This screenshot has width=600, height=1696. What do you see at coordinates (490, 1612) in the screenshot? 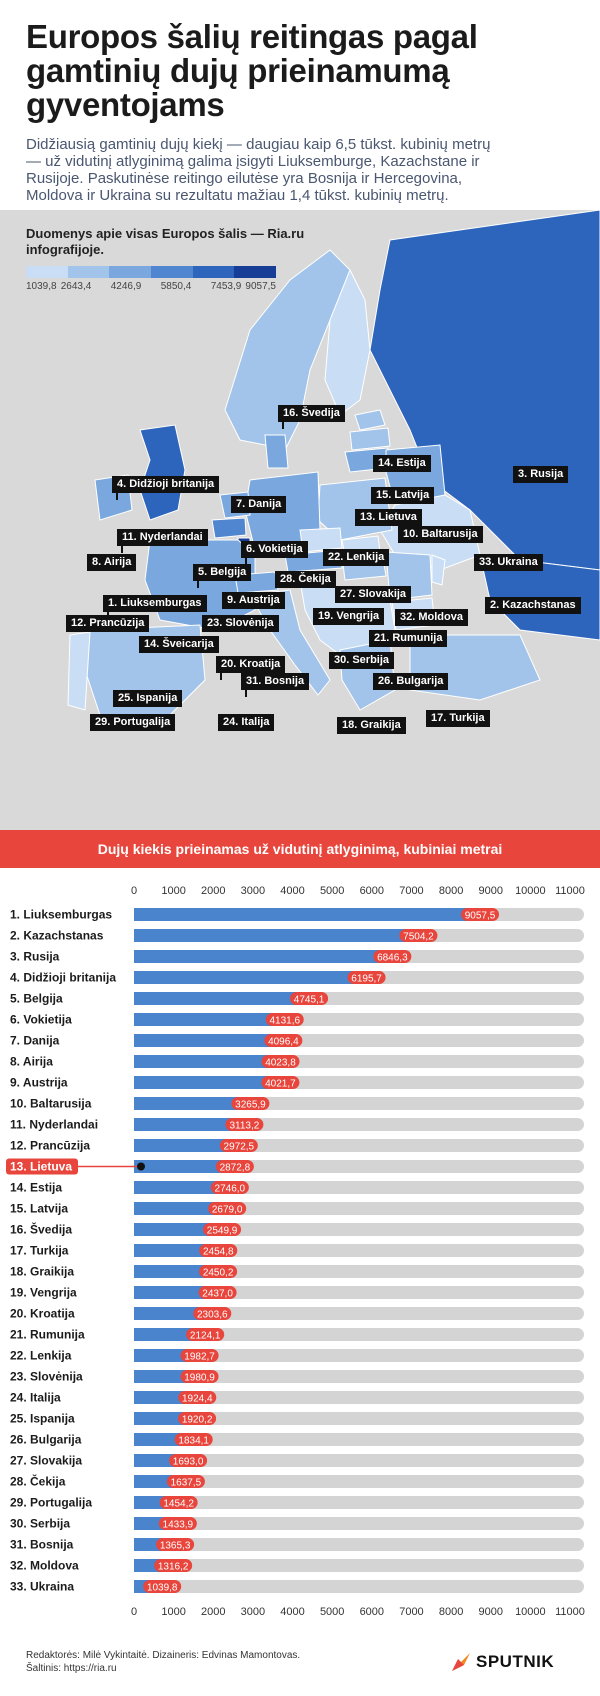
I see `x-tick-label-bottom: 9000` at bounding box center [490, 1612].